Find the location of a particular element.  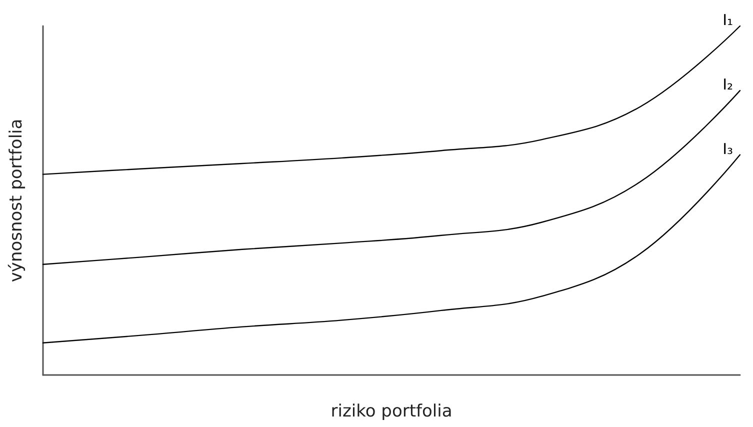

series-label: I₃ is located at coordinates (727, 149).